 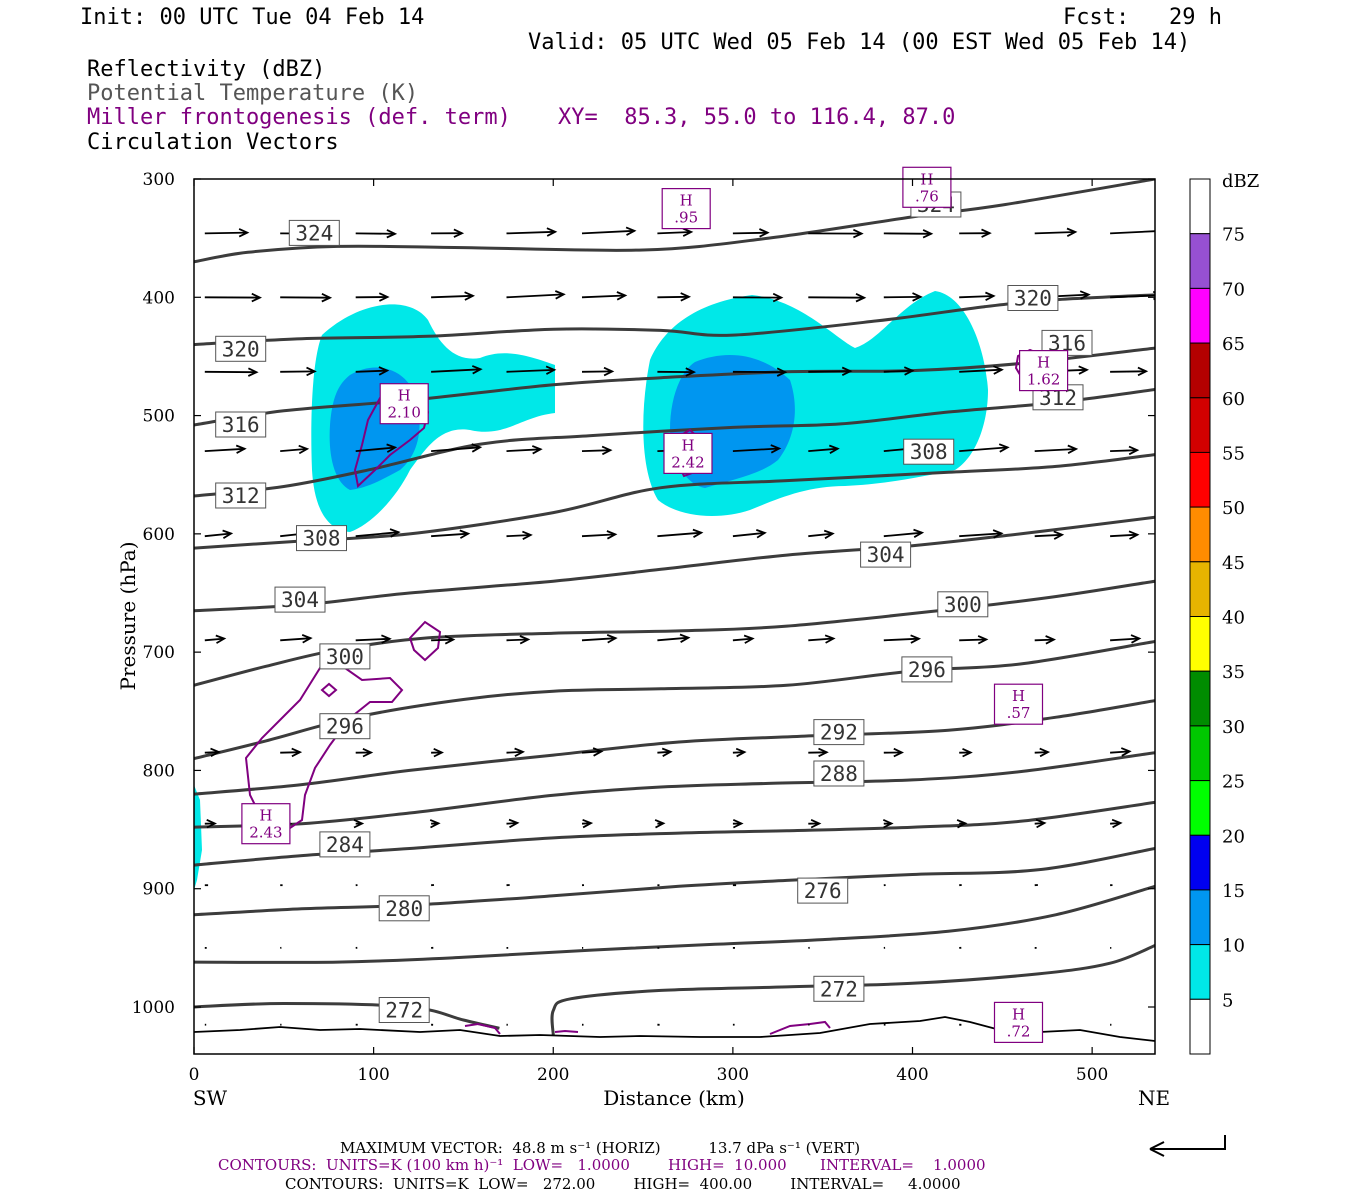 I want to click on theta-label-text: 292, so click(x=839, y=733).